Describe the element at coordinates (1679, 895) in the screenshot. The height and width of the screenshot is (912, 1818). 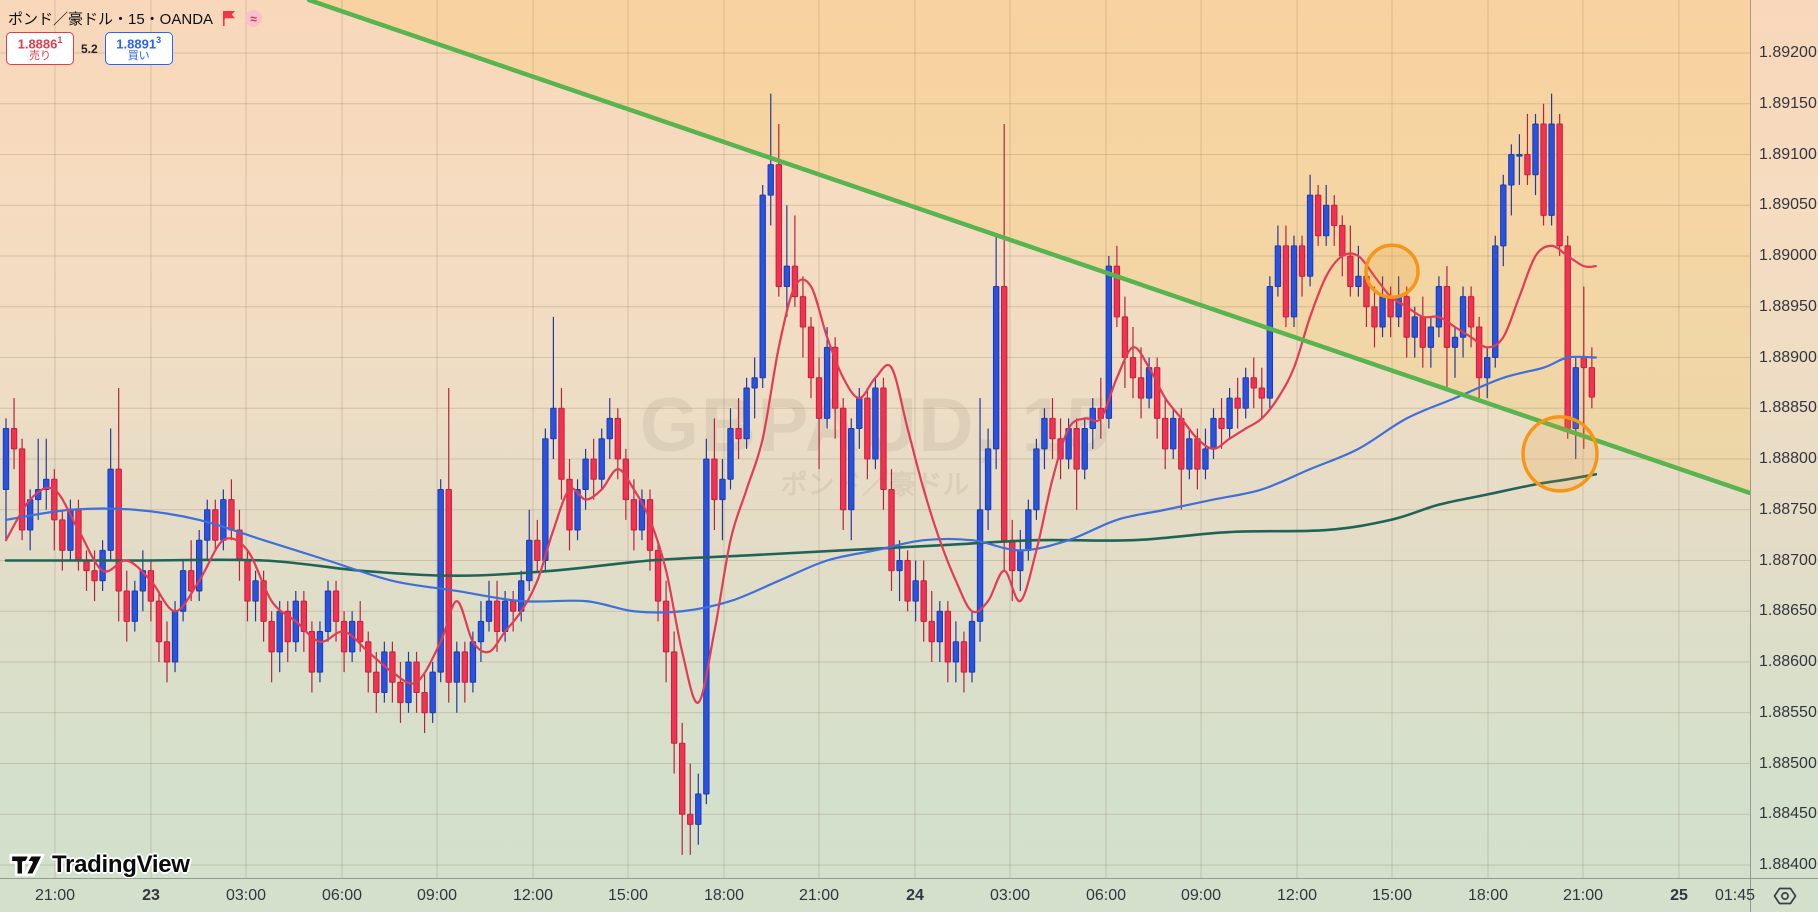
I see `time-tick-label: 25` at that location.